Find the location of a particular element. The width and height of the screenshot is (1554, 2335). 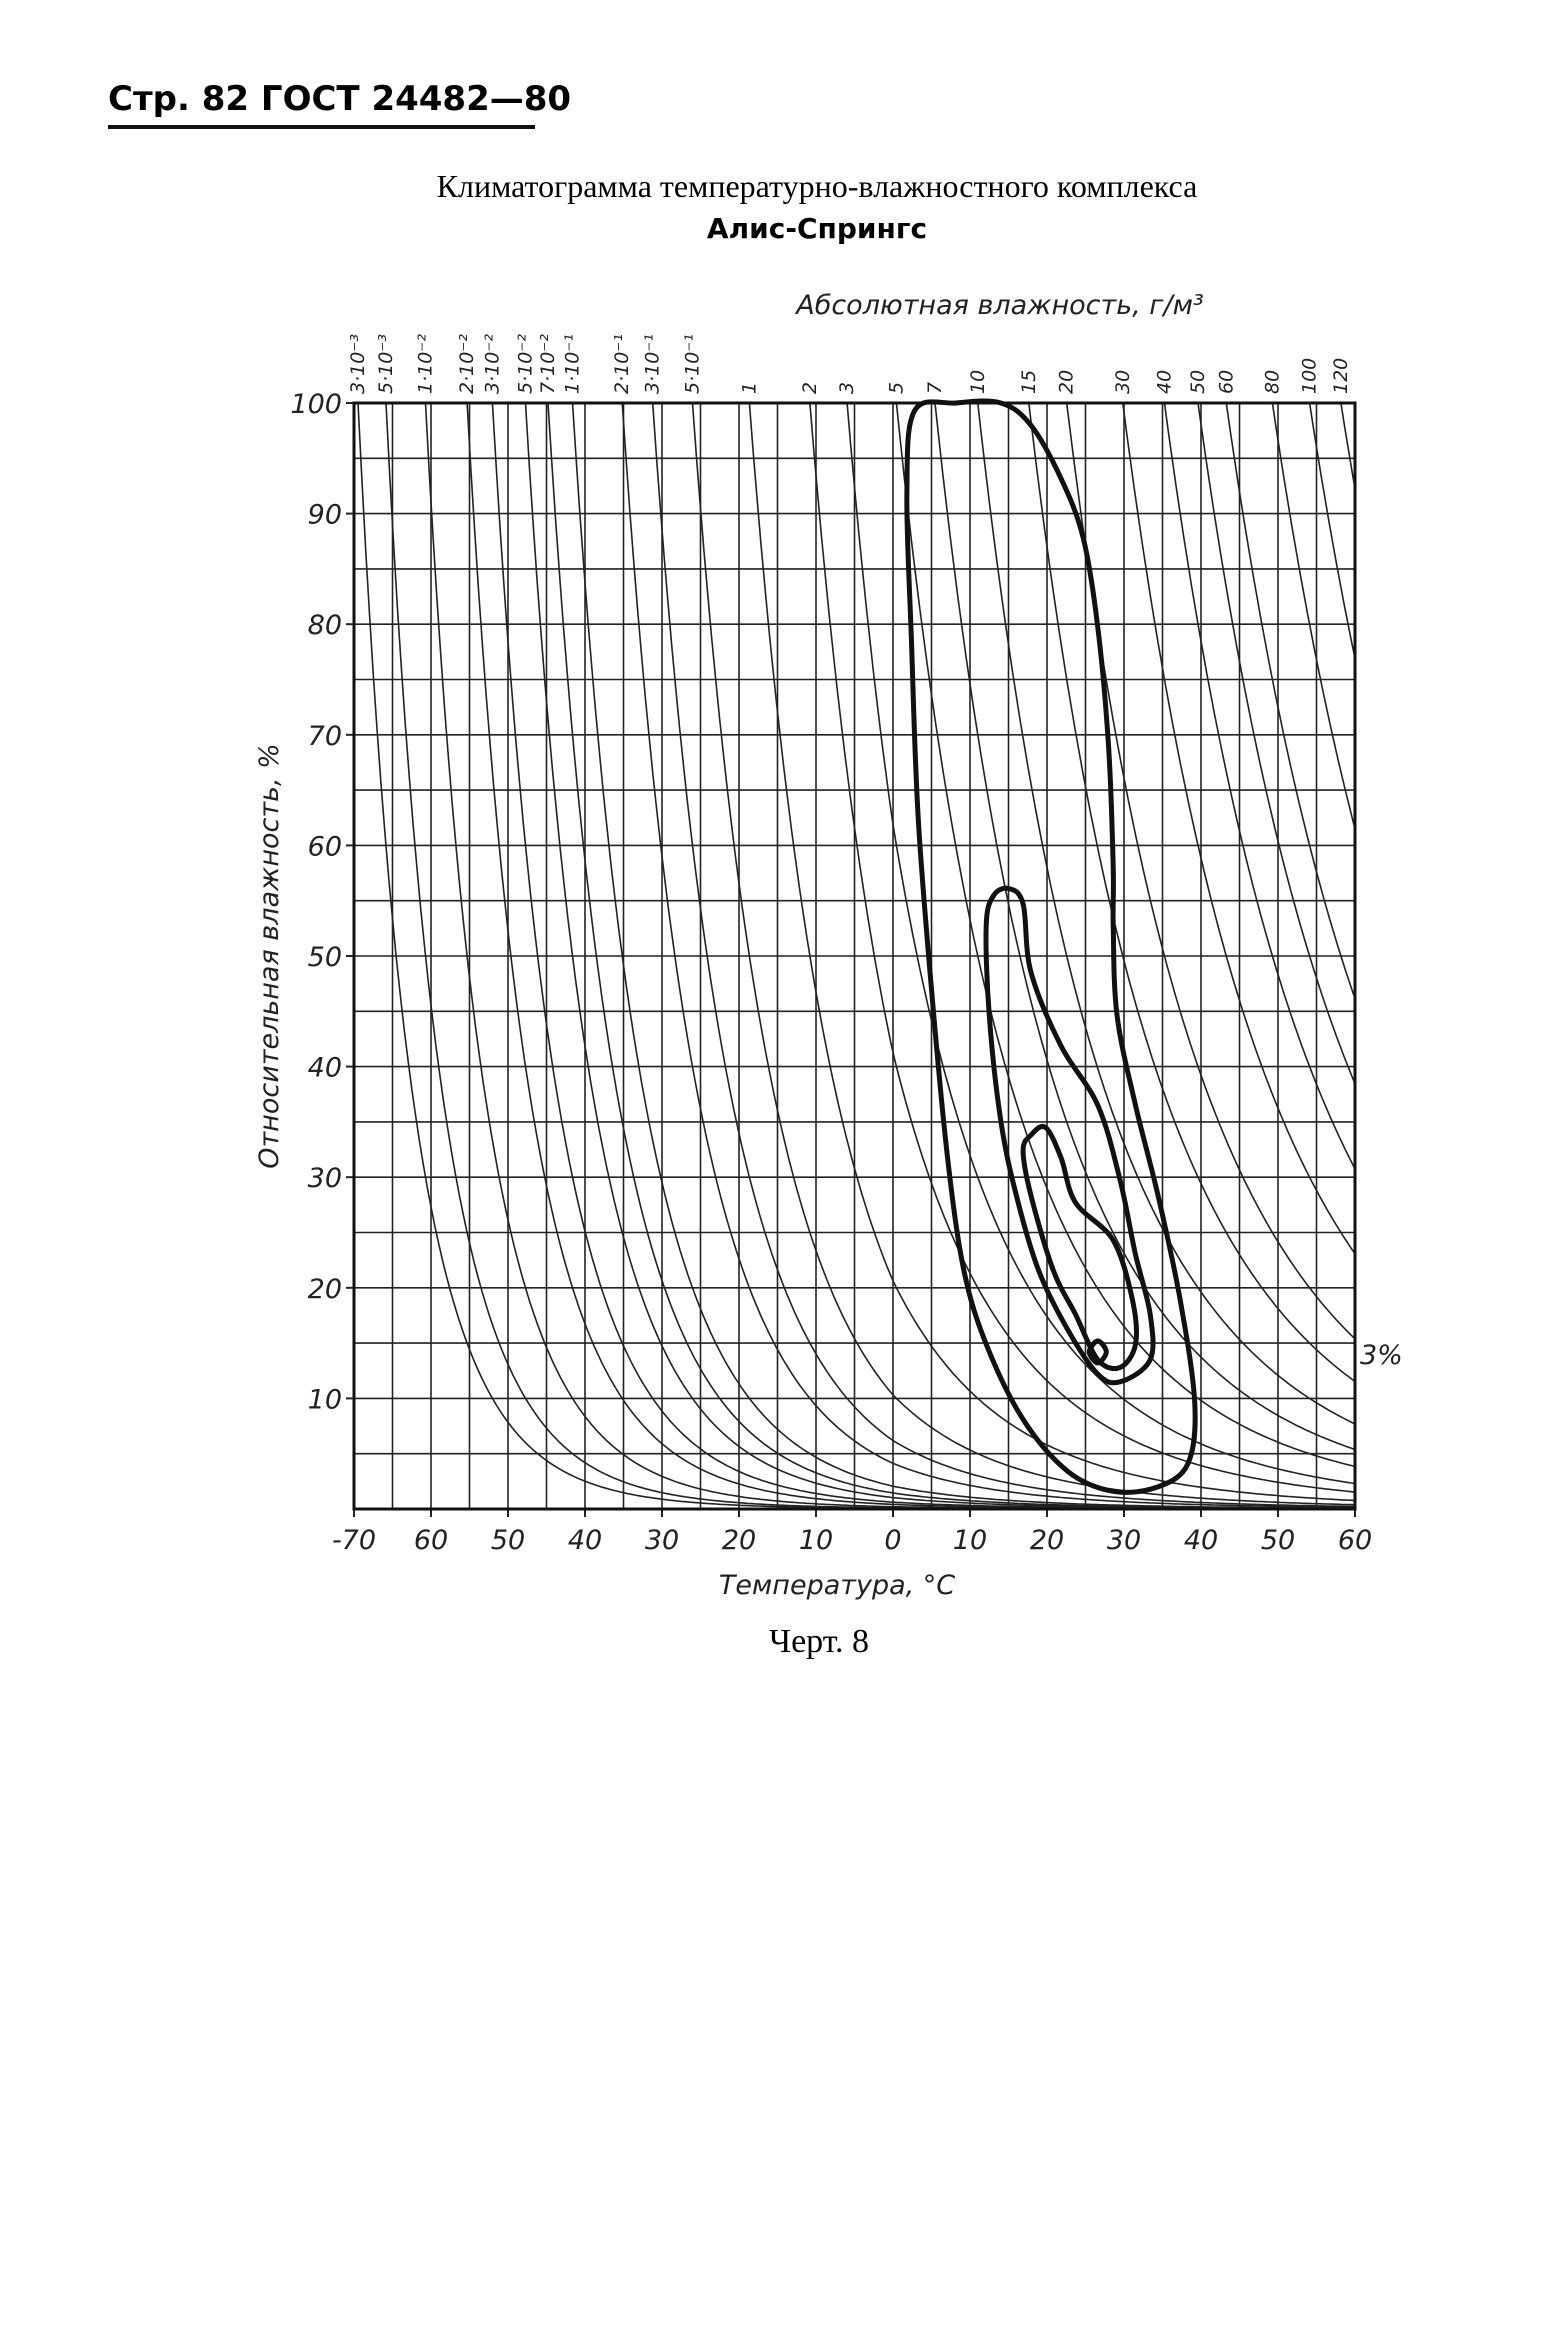

y-tick-label: 90 is located at coordinates (325, 515).